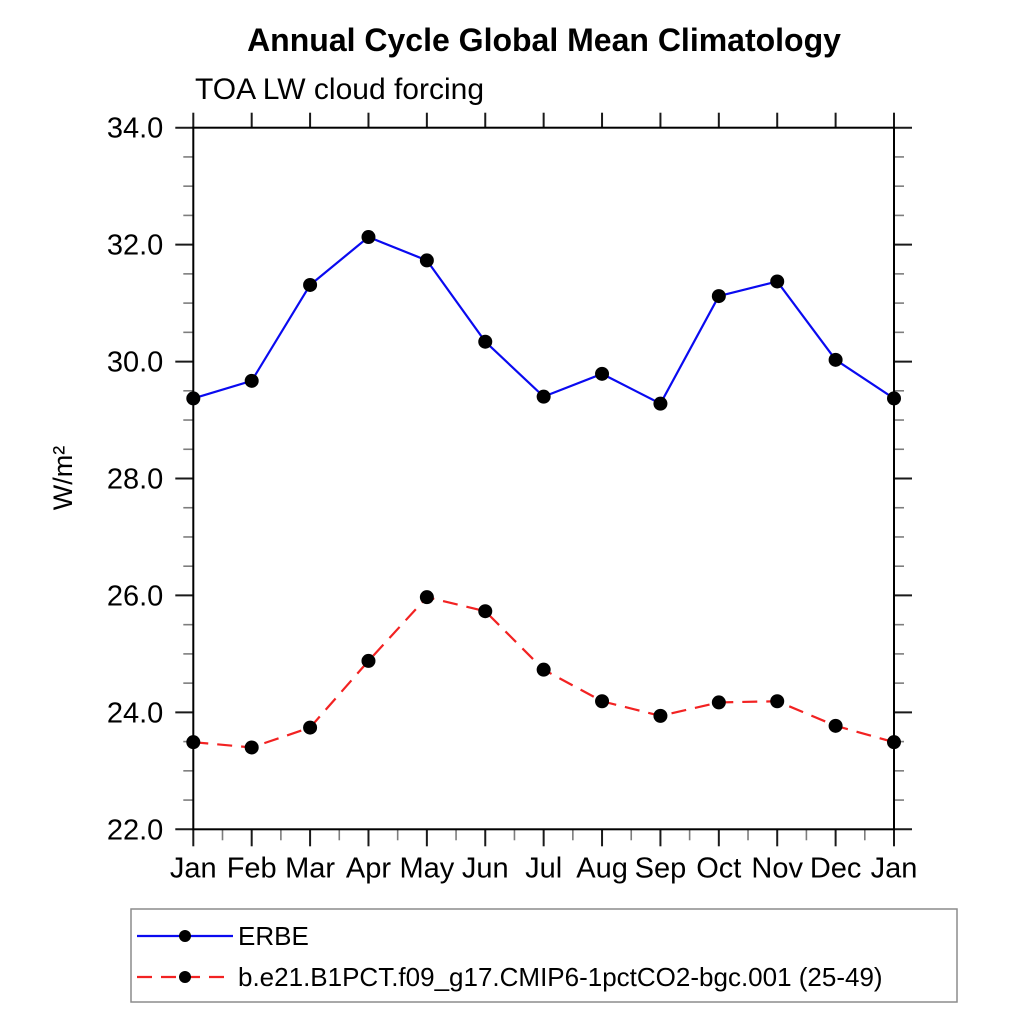 This screenshot has height=1024, width=1024. What do you see at coordinates (835, 725) in the screenshot?
I see `data-point-1-Dec` at bounding box center [835, 725].